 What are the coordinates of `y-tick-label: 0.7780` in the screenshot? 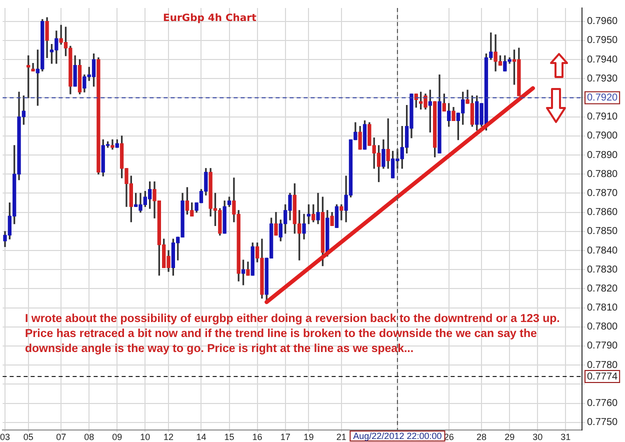 It's located at (602, 365).